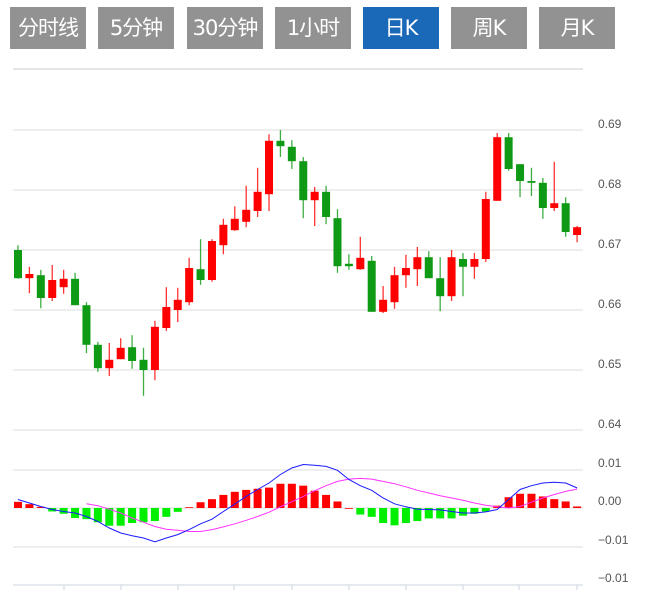 Image resolution: width=656 pixels, height=590 pixels. I want to click on period-tabs: 分时线 5分钟 30分钟 1小时 日K 周K 月K, so click(328, 28).